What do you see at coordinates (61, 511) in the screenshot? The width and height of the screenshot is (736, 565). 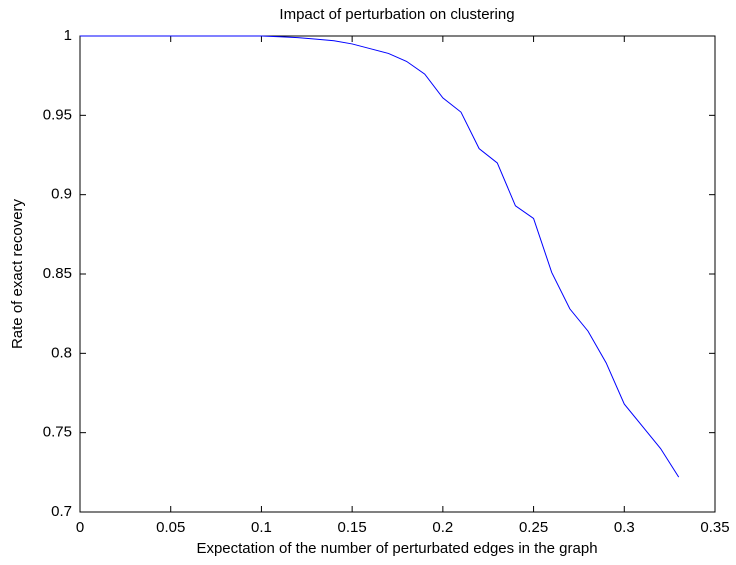 I see `y-tick-label: 0.7` at bounding box center [61, 511].